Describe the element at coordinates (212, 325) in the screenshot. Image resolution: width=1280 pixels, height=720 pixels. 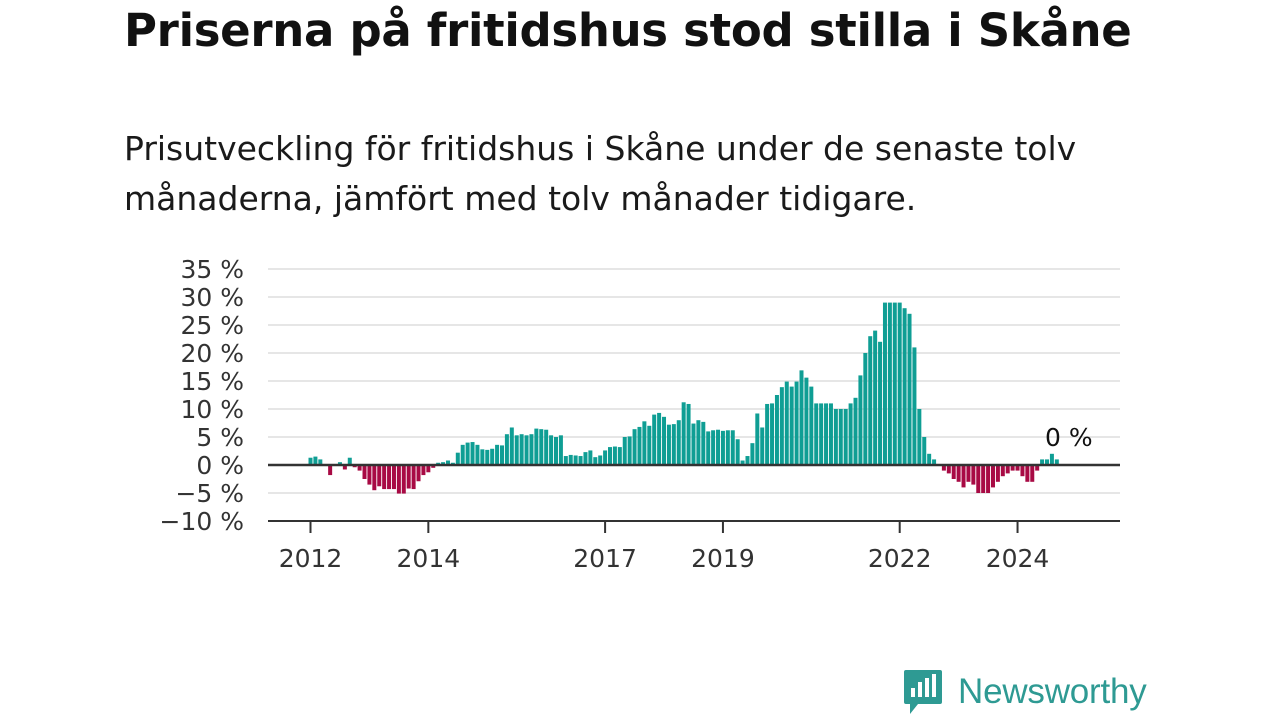
I see `y-tick-label: 25 %` at that location.